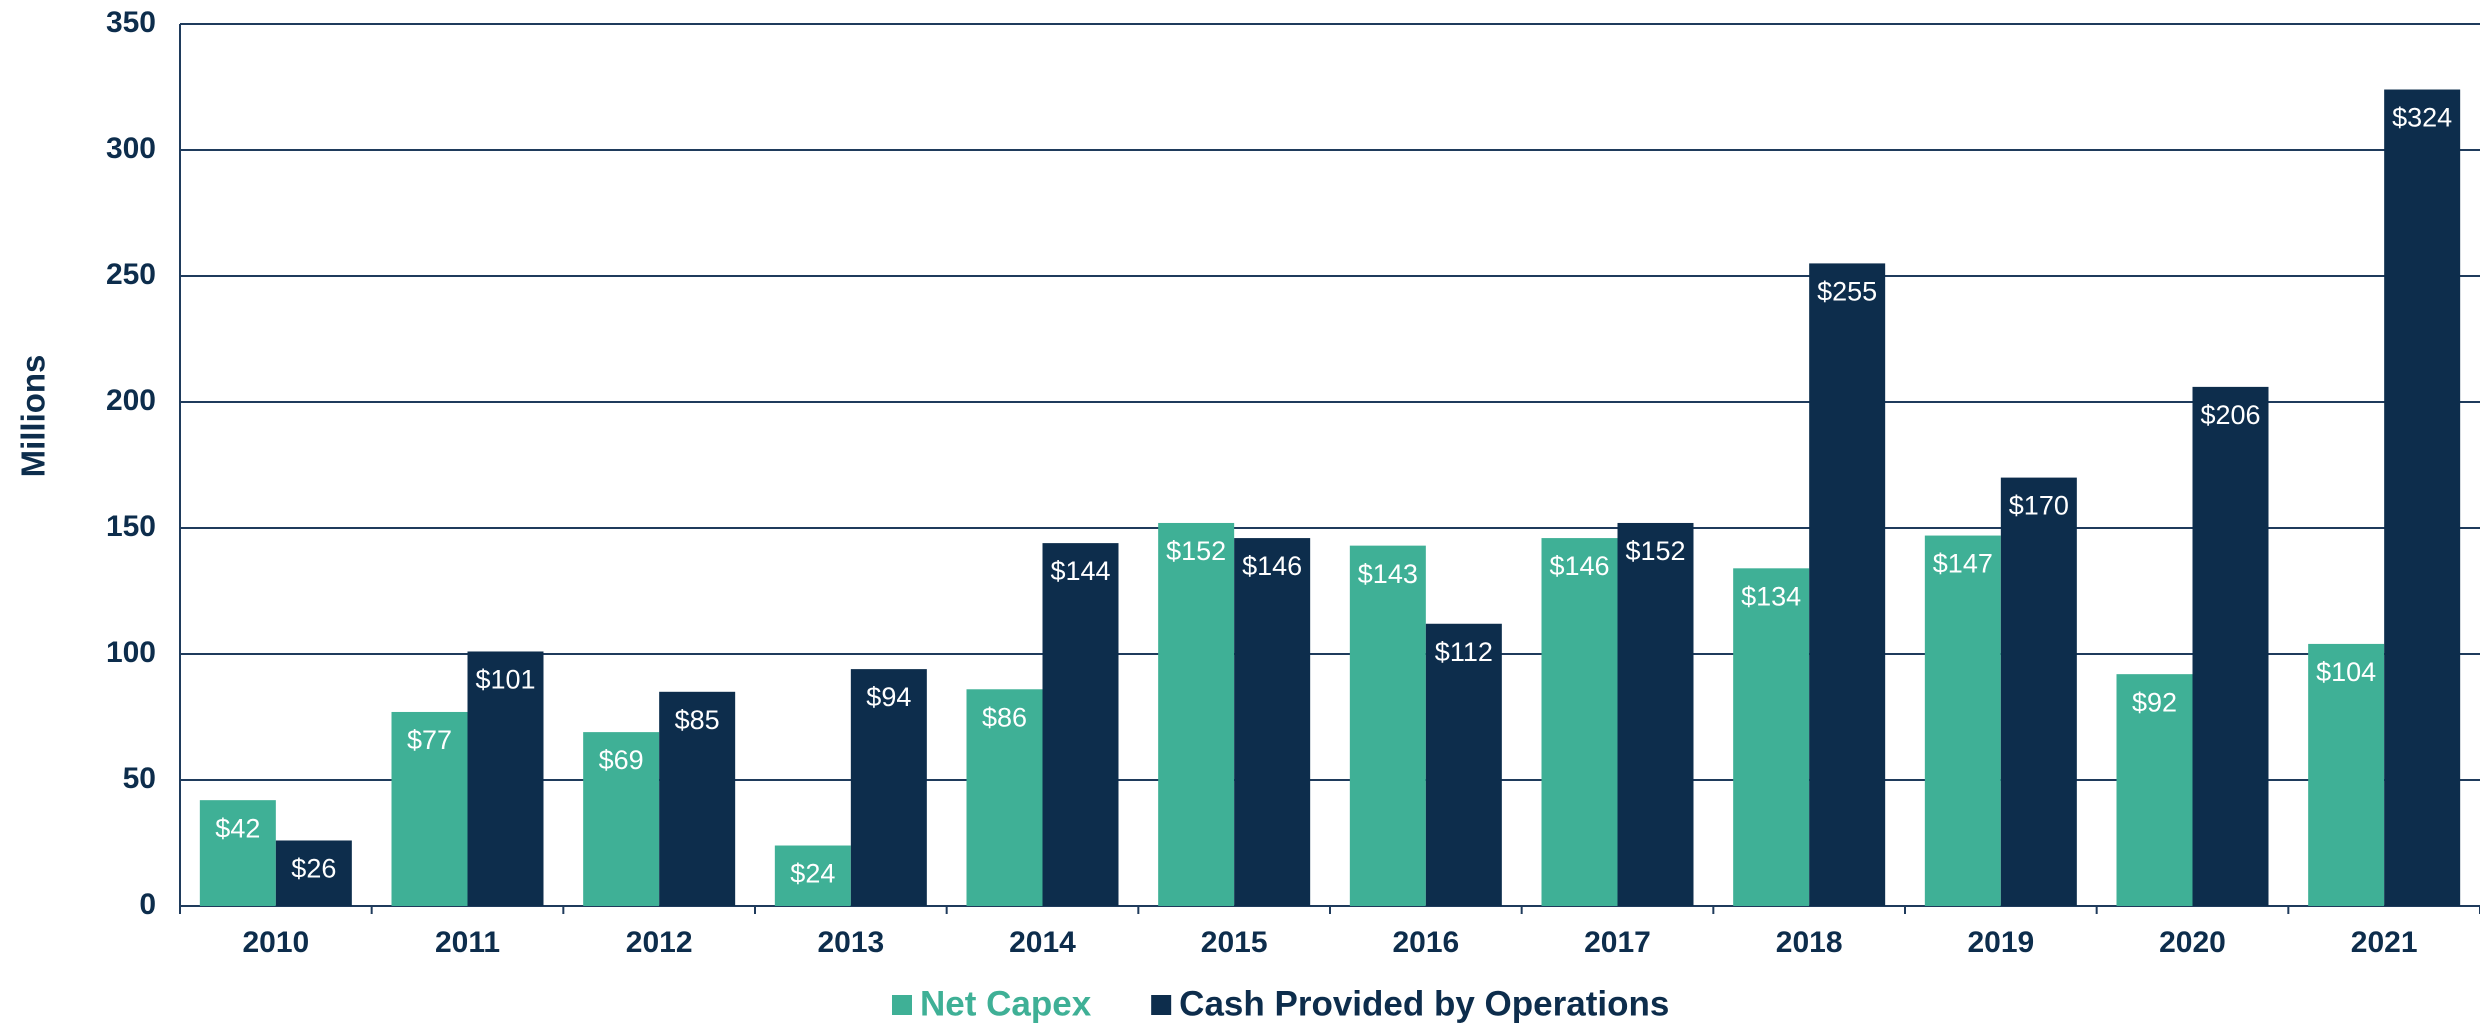 This screenshot has height=1027, width=2480. What do you see at coordinates (1006, 1003) in the screenshot?
I see `legend-label: Net Capex` at bounding box center [1006, 1003].